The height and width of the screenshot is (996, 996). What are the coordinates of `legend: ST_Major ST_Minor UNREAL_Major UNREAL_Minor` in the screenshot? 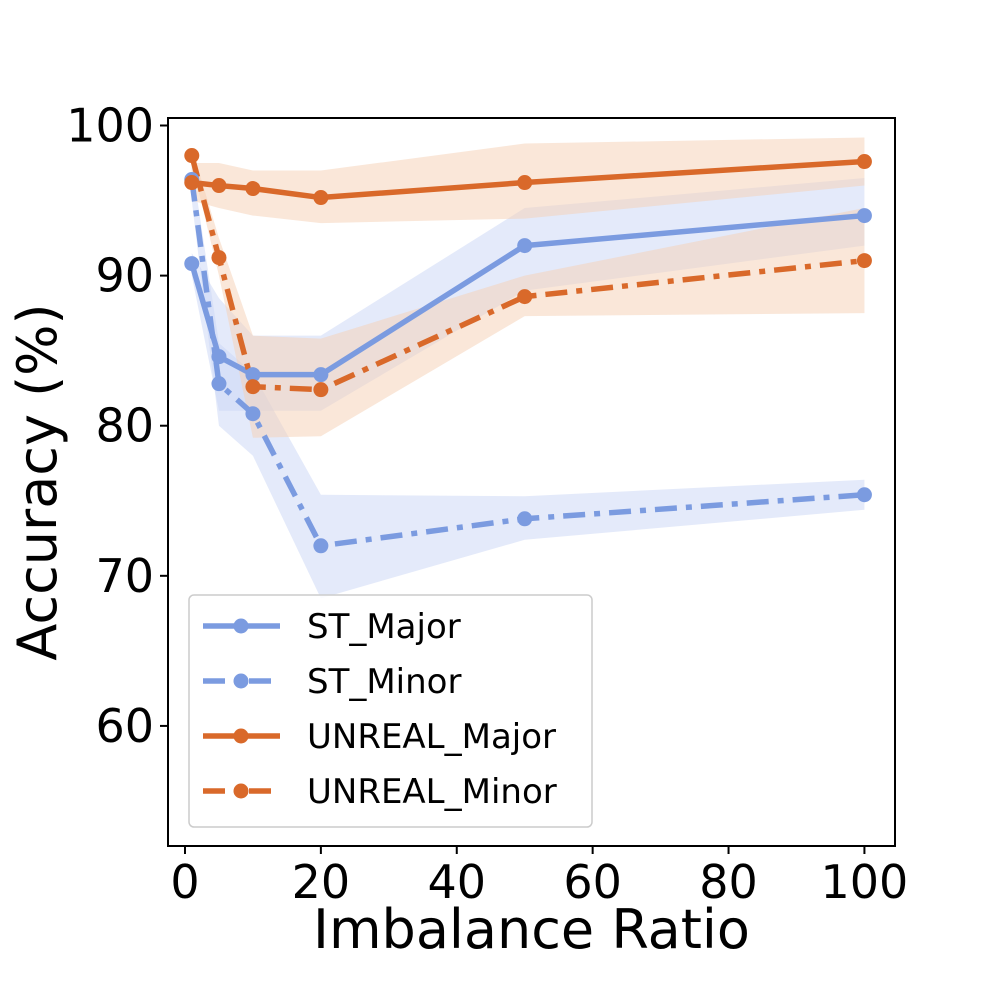 It's located at (390, 711).